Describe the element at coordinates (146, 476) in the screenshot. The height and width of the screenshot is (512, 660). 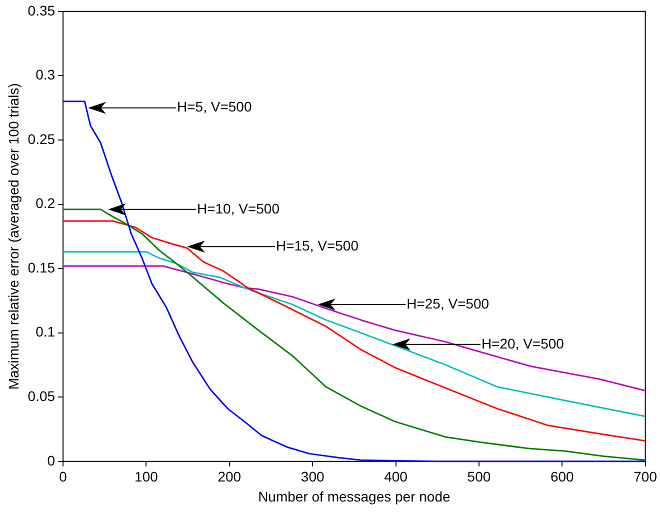
I see `x-tick-label: 100` at that location.